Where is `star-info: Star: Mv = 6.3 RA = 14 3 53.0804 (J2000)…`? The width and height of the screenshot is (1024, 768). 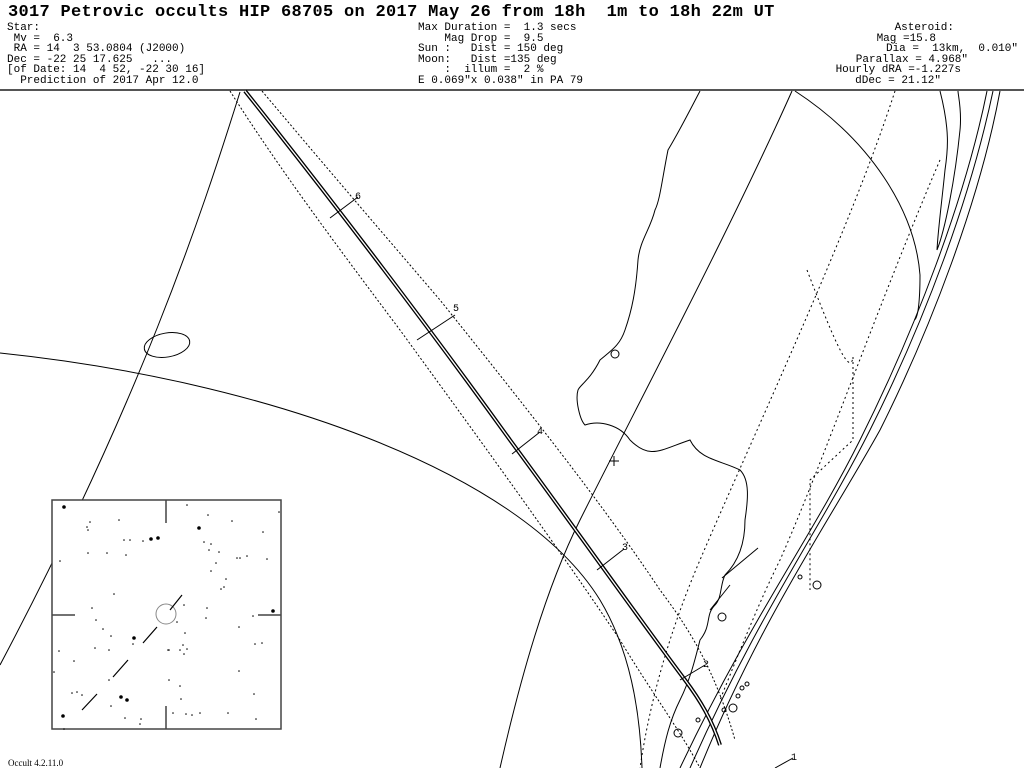 star-info: Star: Mv = 6.3 RA = 14 3 53.0804 (J2000)… is located at coordinates (106, 54).